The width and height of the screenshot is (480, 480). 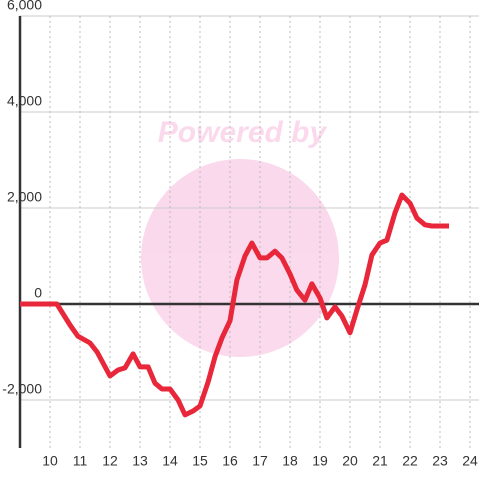 What do you see at coordinates (24, 101) in the screenshot?
I see `y-tick-label: 4,000` at bounding box center [24, 101].